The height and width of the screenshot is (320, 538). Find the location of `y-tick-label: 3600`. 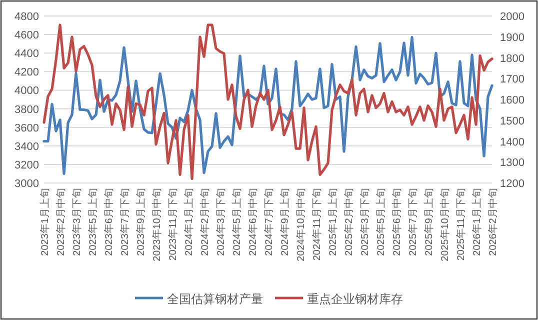

y-tick-label: 3600 is located at coordinates (26, 128).